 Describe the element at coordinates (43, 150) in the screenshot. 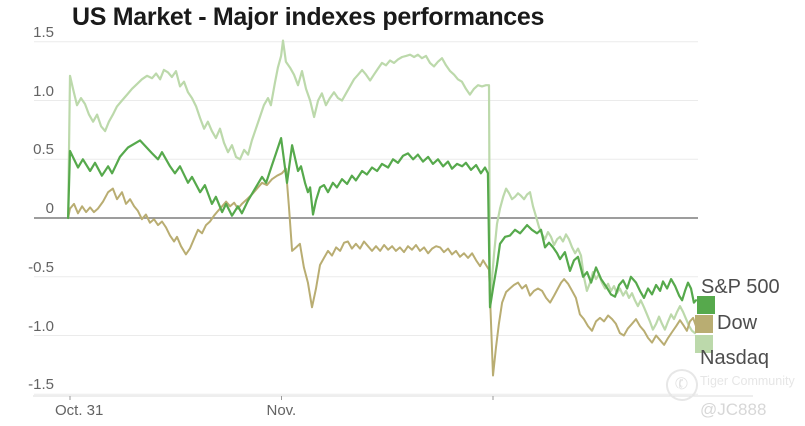

I see `y-axis-tick-label: 0.5` at that location.